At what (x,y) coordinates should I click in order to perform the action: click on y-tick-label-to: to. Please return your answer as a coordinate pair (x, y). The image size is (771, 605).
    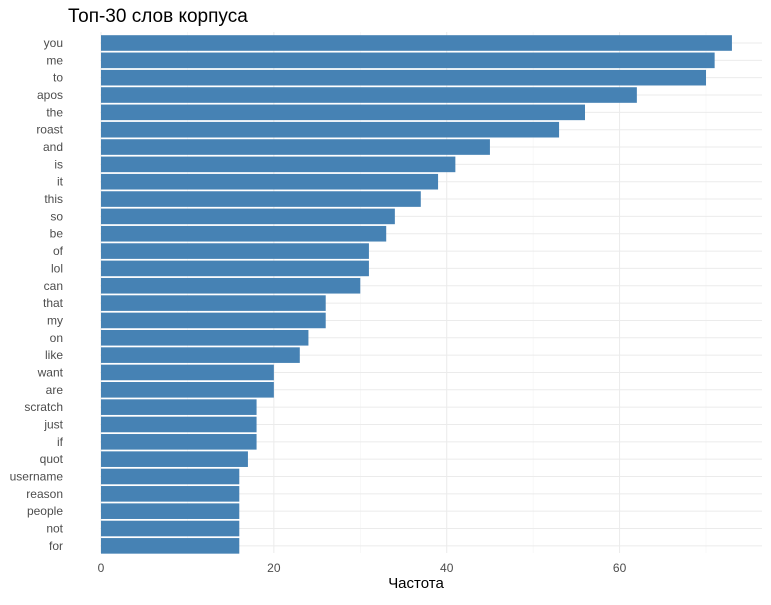
    Looking at the image, I should click on (58, 78).